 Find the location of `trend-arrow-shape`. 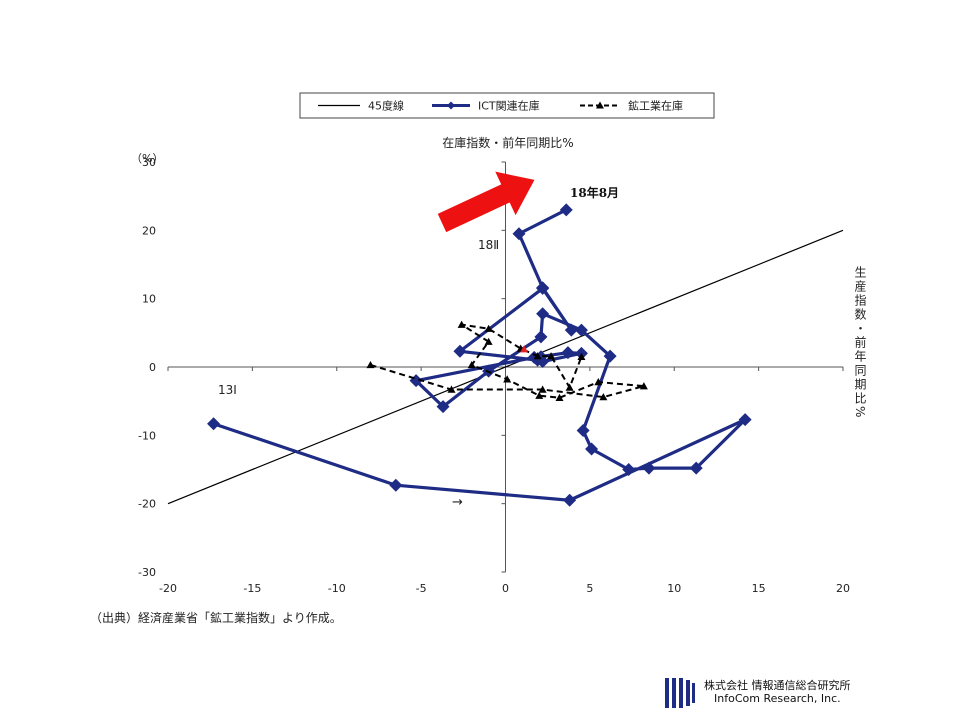

trend-arrow-shape is located at coordinates (486, 202).